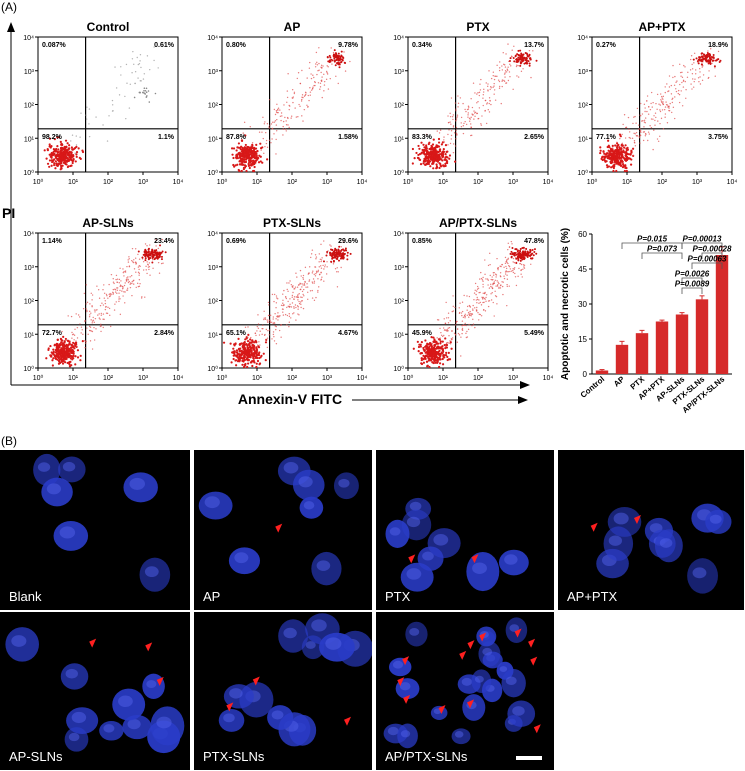 Image resolution: width=745 pixels, height=771 pixels. Describe the element at coordinates (592, 596) in the screenshot. I see `fluorescence-image-label: AP+PTX` at that location.